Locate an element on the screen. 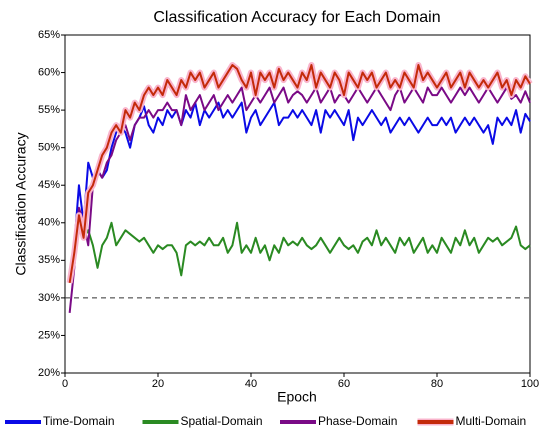 Image resolution: width=550 pixels, height=434 pixels. y-tick-label: 20% is located at coordinates (49, 373).